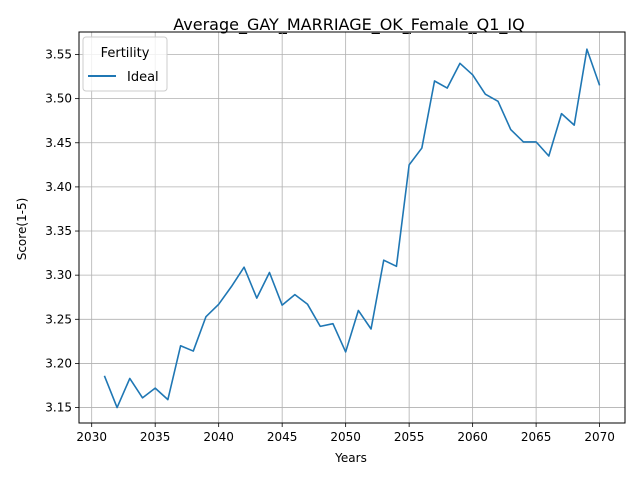  I want to click on y-axis-ticks: 3.15 3.20 3.25 3.30 3.35 3.40 3.45 3.50 3.55, so click(62, 231).